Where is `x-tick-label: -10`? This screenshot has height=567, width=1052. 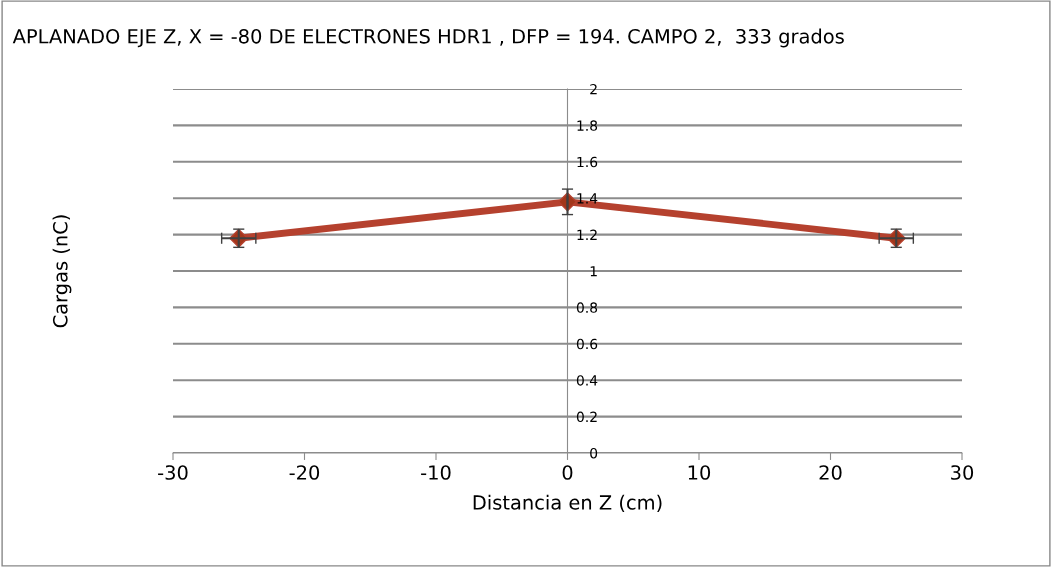 x-tick-label: -10 is located at coordinates (436, 472).